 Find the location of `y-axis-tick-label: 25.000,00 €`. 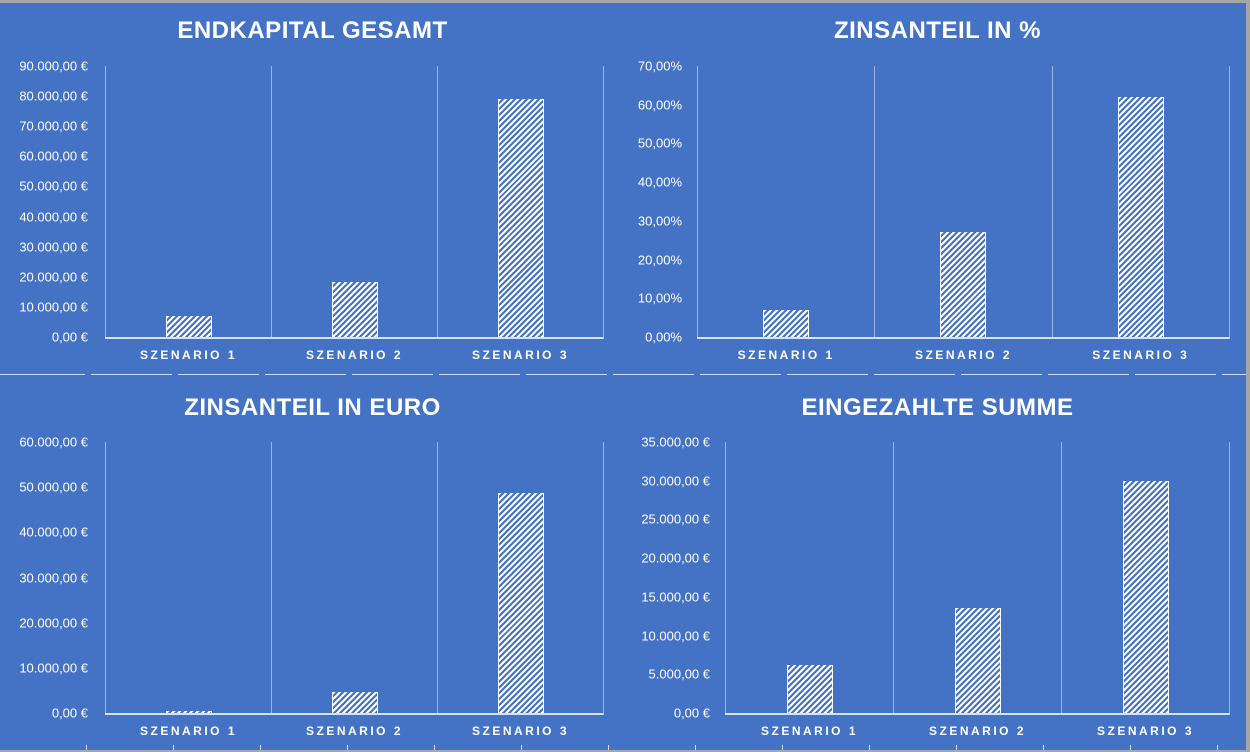

y-axis-tick-label: 25.000,00 € is located at coordinates (675, 519).